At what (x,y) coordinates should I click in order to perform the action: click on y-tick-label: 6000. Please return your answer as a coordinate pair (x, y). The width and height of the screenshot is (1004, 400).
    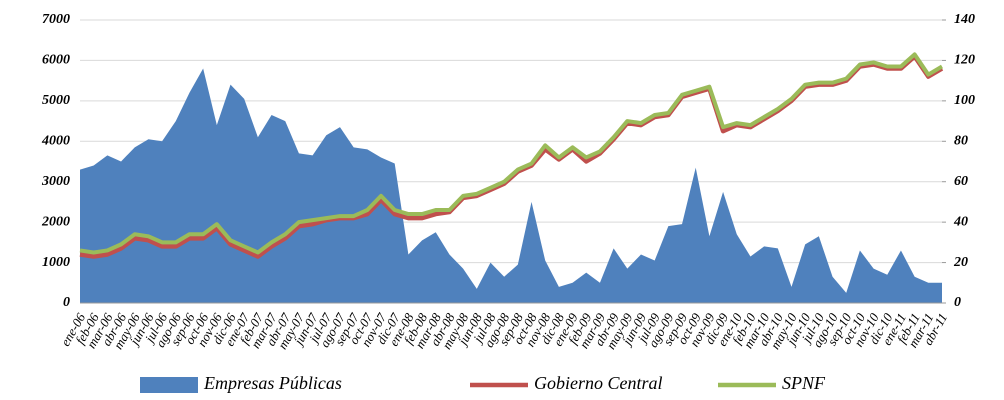
    Looking at the image, I should click on (56, 60).